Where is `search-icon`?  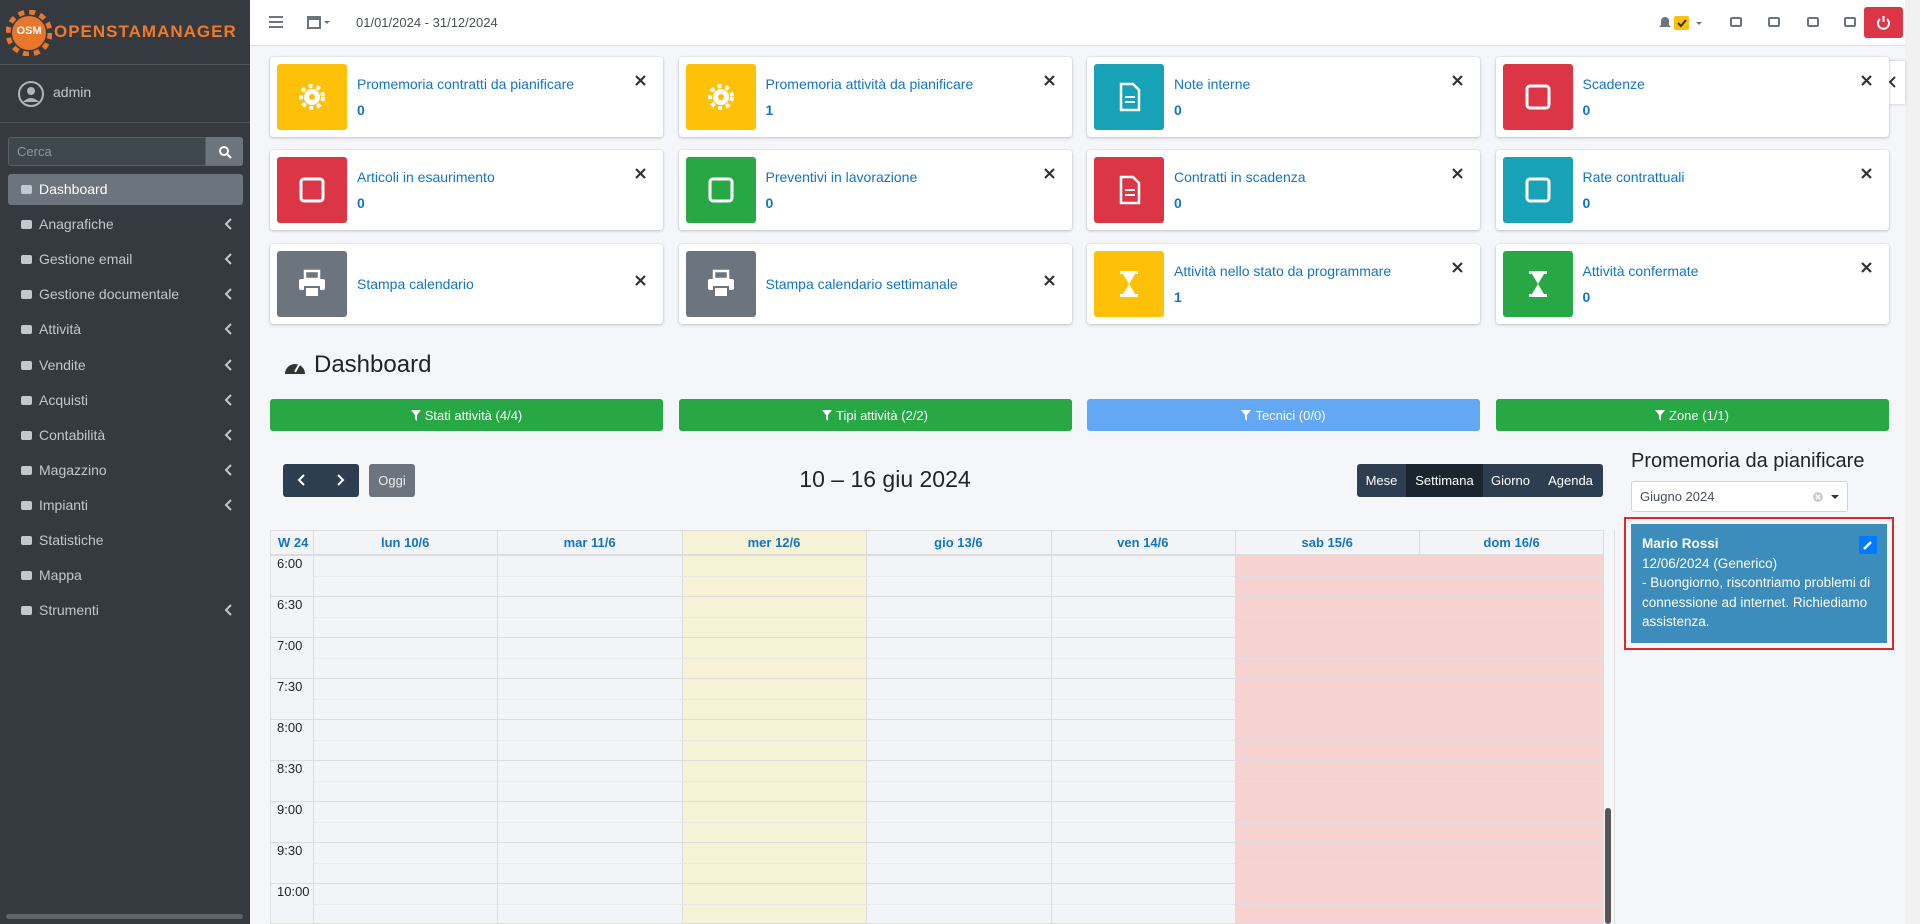
search-icon is located at coordinates (225, 152).